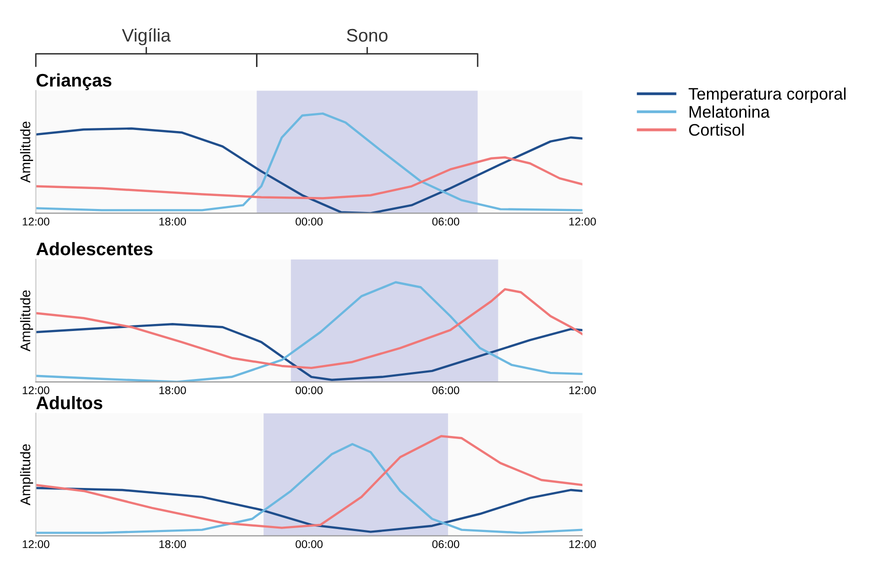 The width and height of the screenshot is (896, 570). What do you see at coordinates (94, 249) in the screenshot?
I see `chart-title: Adolescentes` at bounding box center [94, 249].